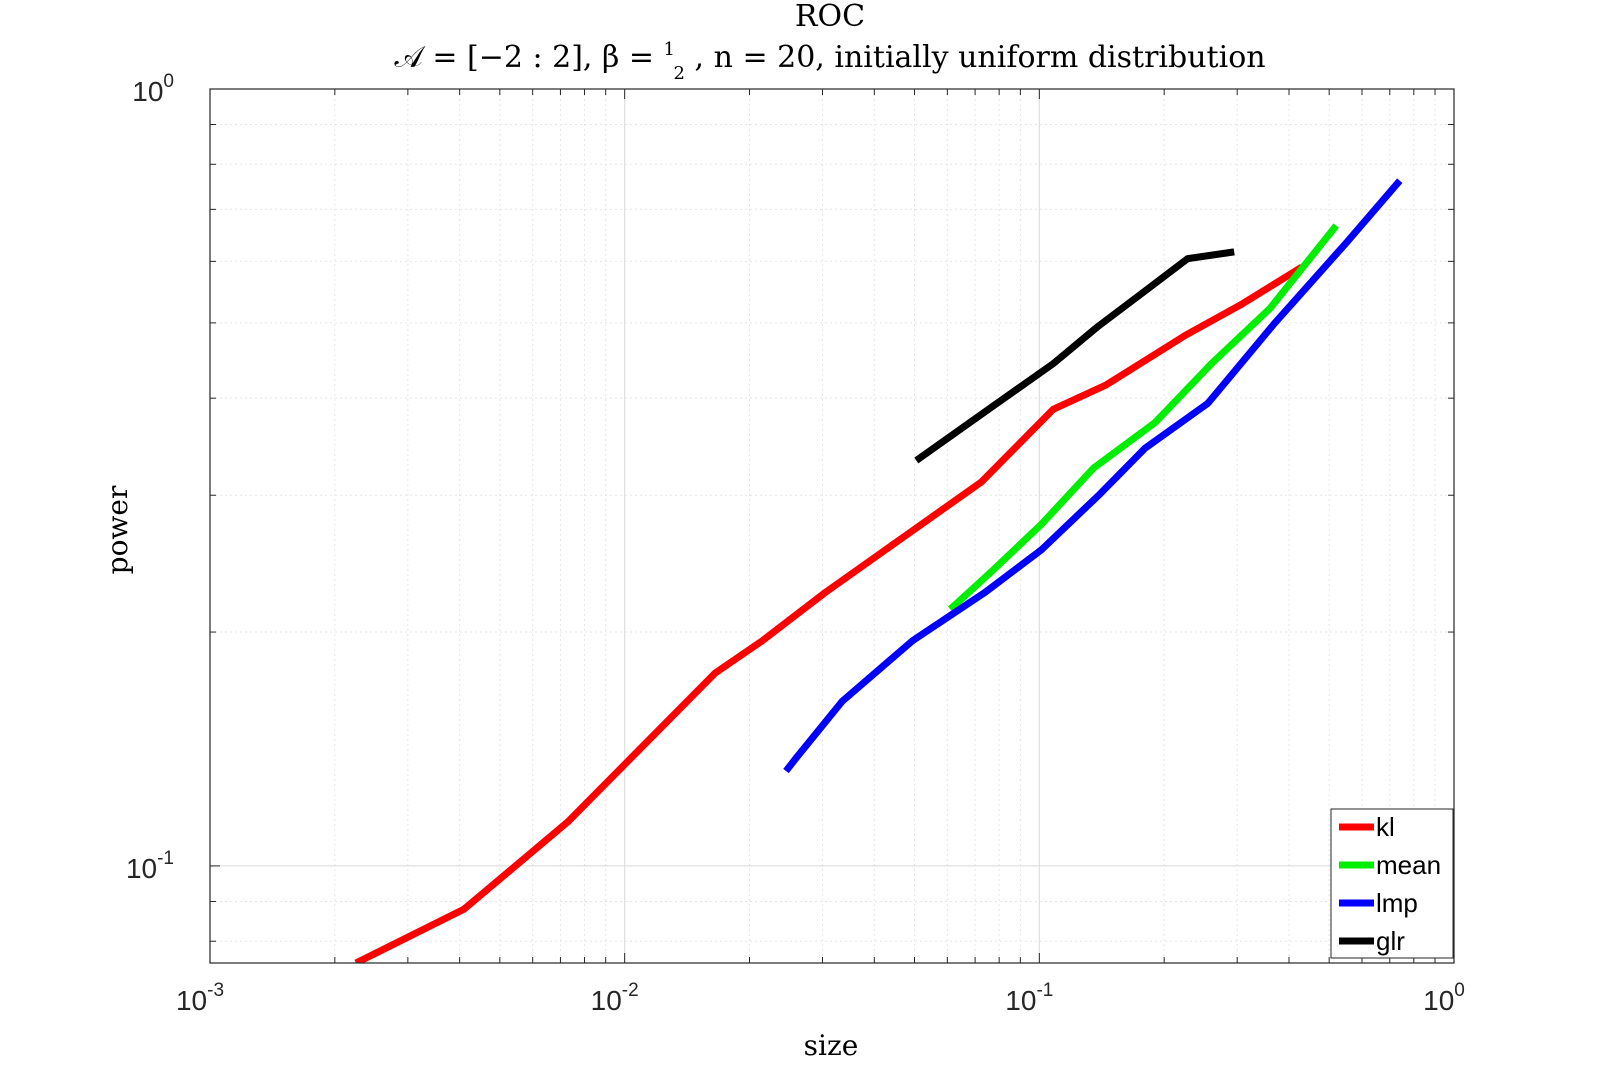  I want to click on x-tick-label: 10⁻³, so click(200, 998).